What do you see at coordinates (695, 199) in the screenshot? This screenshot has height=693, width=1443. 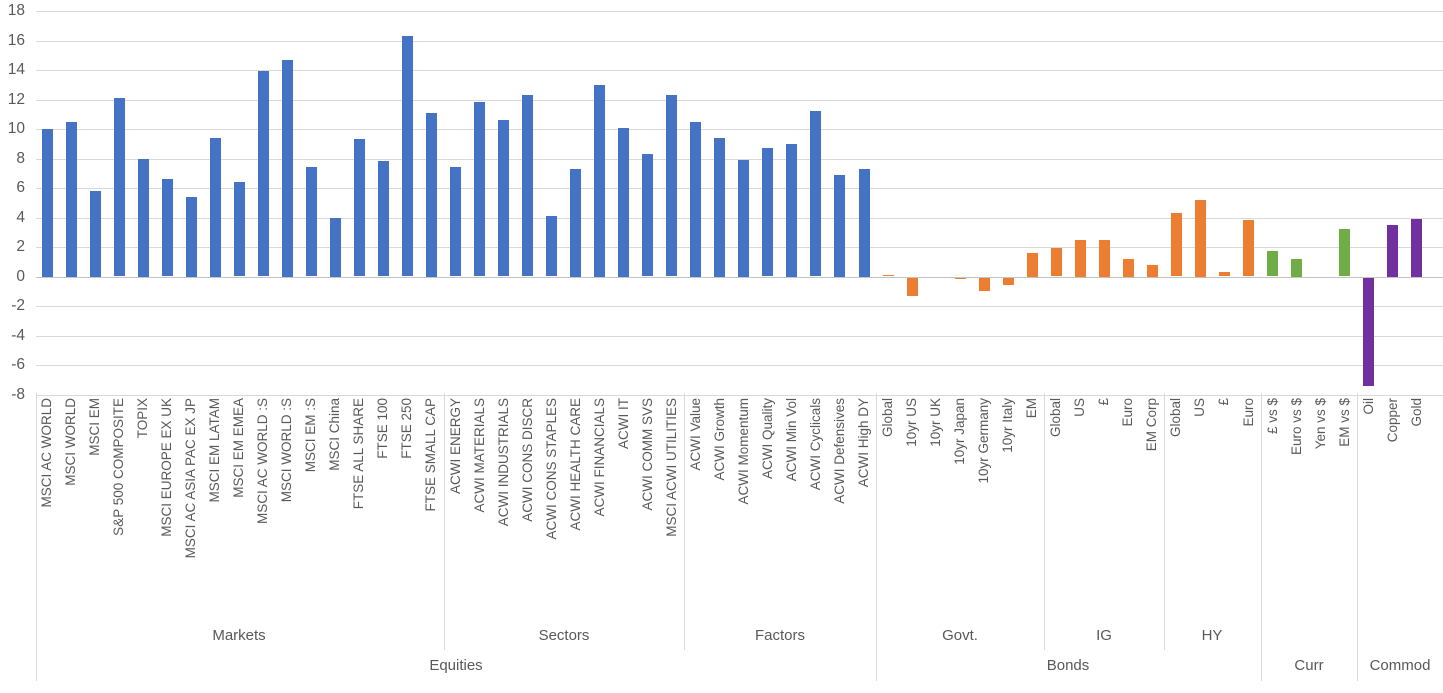 I see `bar-acwi-value` at bounding box center [695, 199].